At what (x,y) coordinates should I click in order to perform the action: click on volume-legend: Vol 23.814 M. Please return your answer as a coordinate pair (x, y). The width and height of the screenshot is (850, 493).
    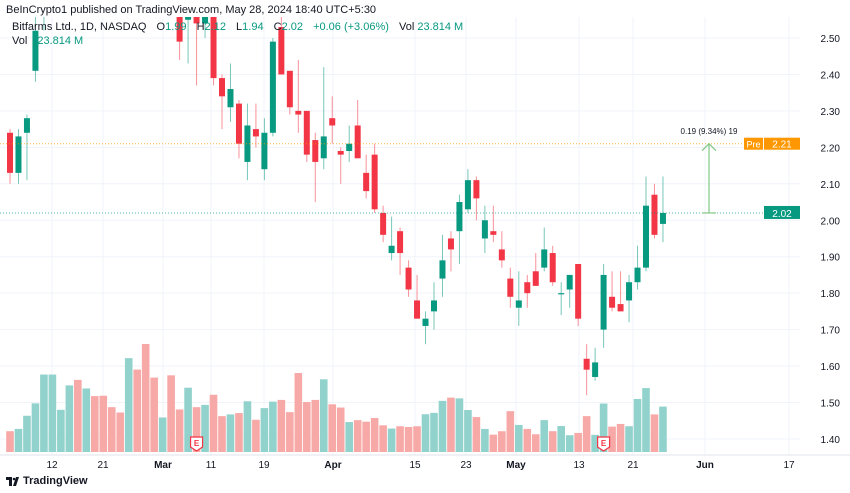
    Looking at the image, I should click on (47, 41).